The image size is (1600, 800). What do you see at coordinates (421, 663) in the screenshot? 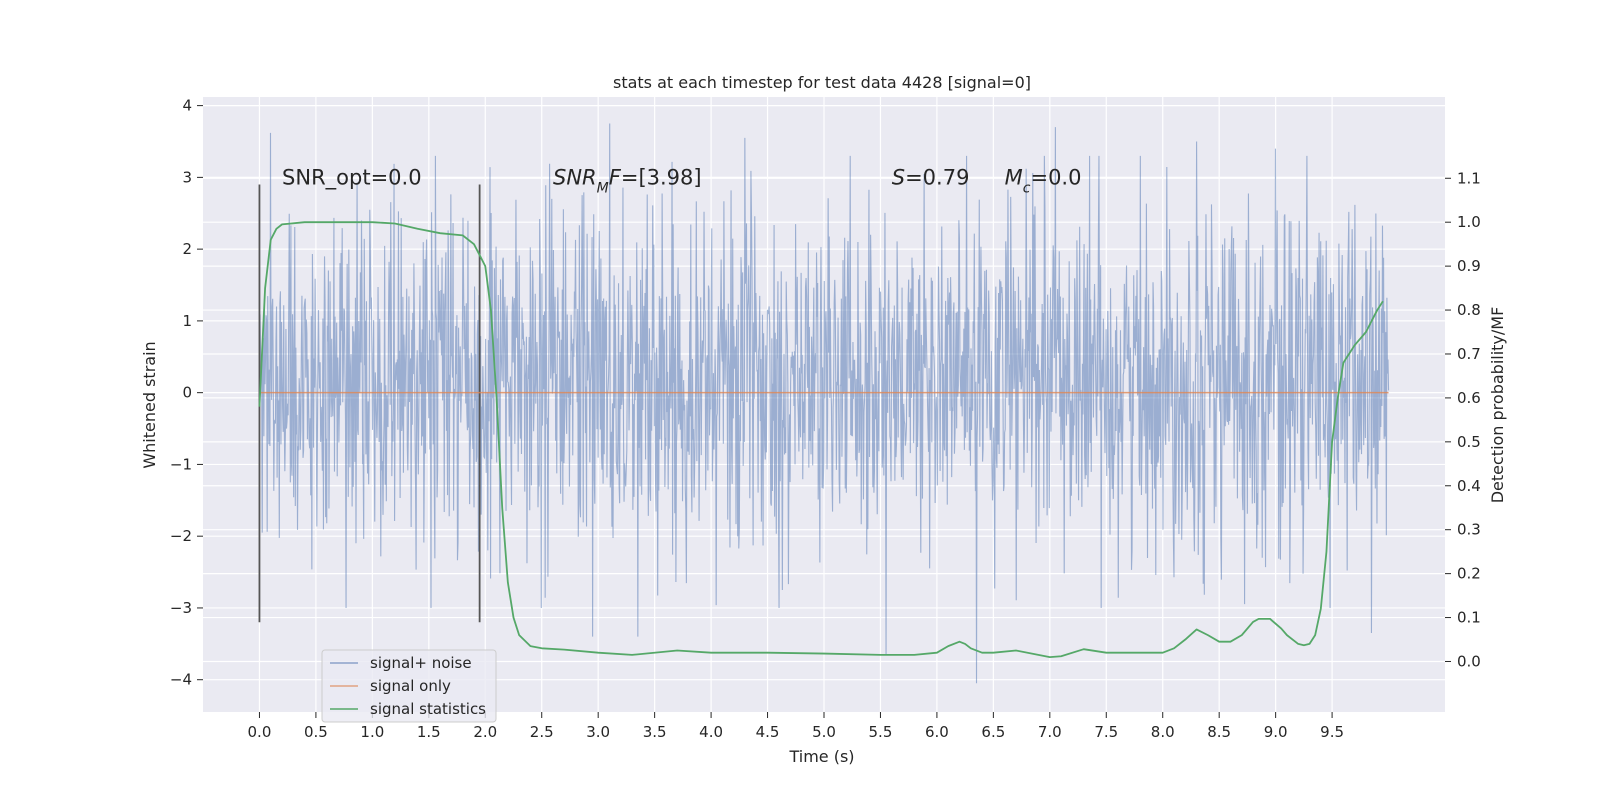
I see `legend-label-signal-plus-noise: signal+ noise` at bounding box center [421, 663].